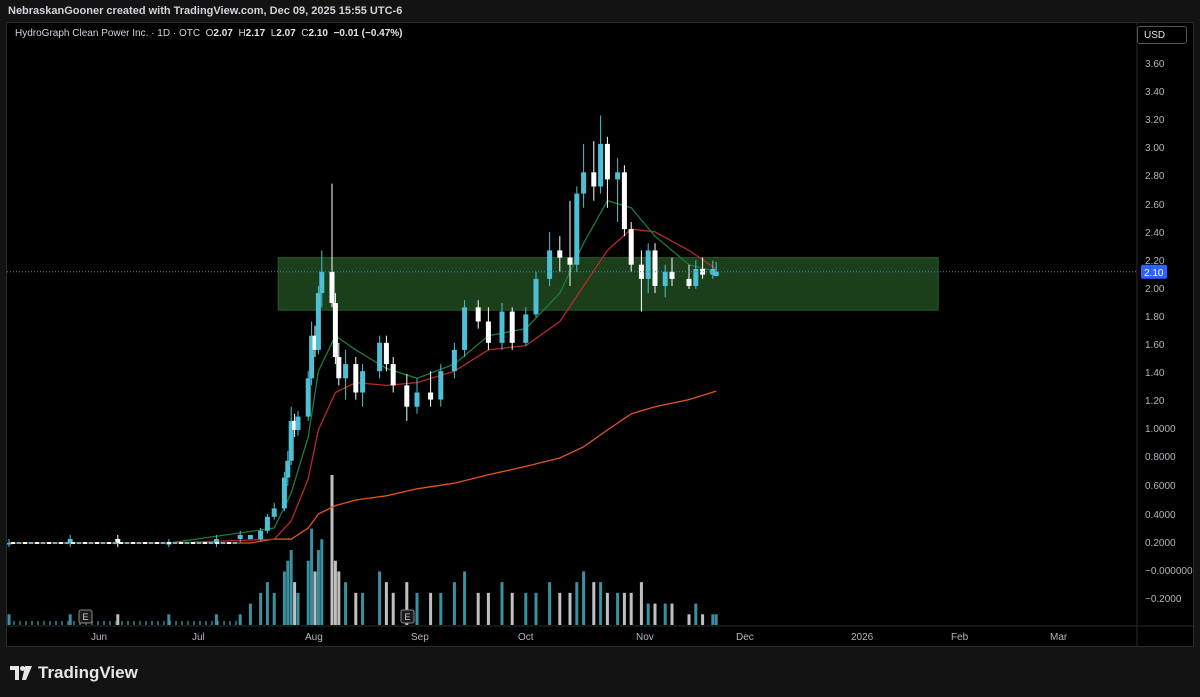  Describe the element at coordinates (1155, 289) in the screenshot. I see `y-tick-label: 2.00` at that location.